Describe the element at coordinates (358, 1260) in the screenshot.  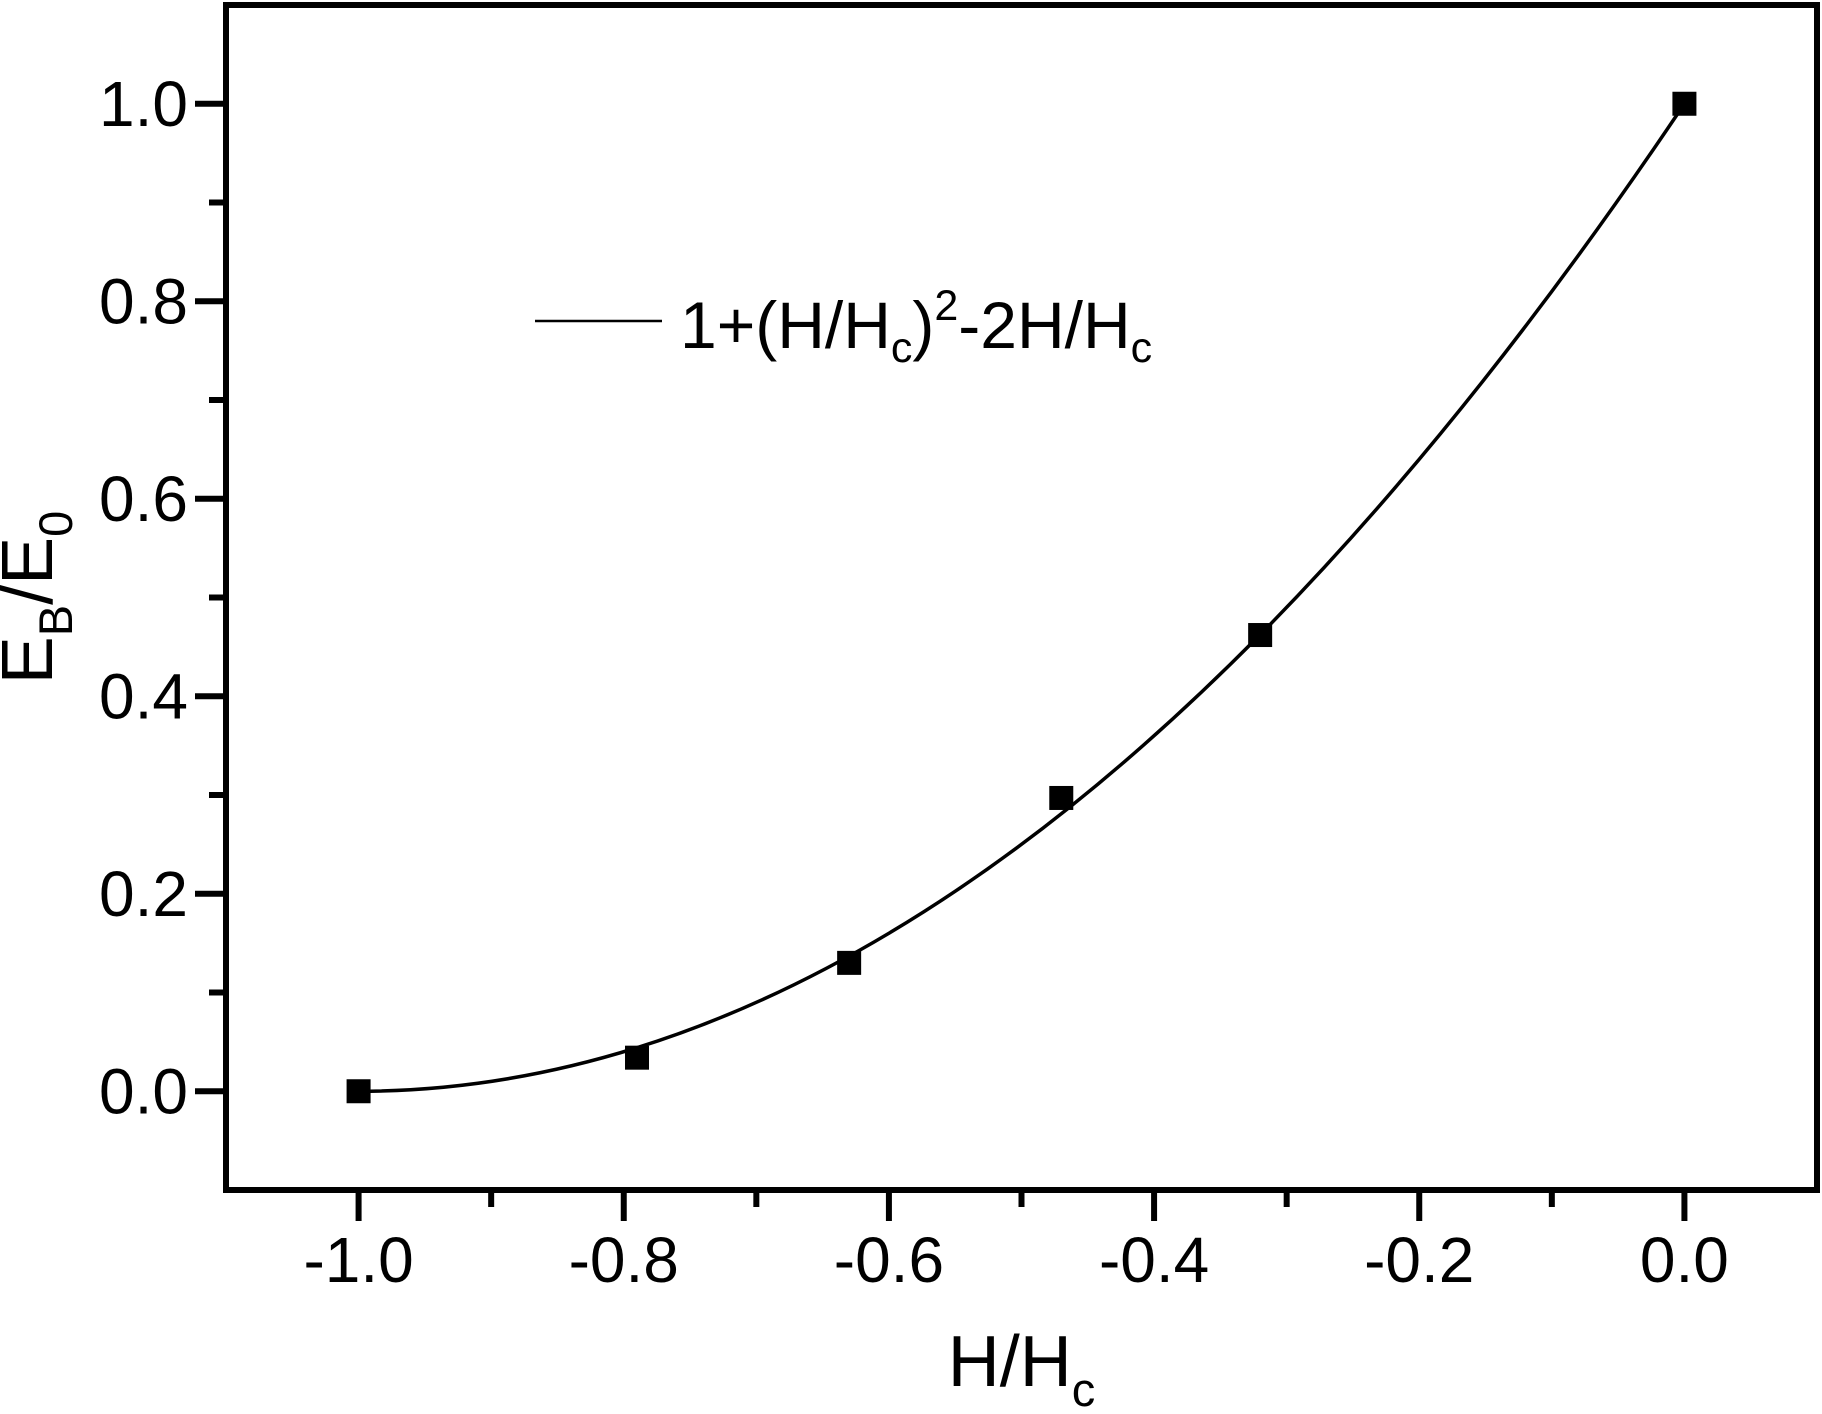
I see `x-tick-label: -1.0` at that location.